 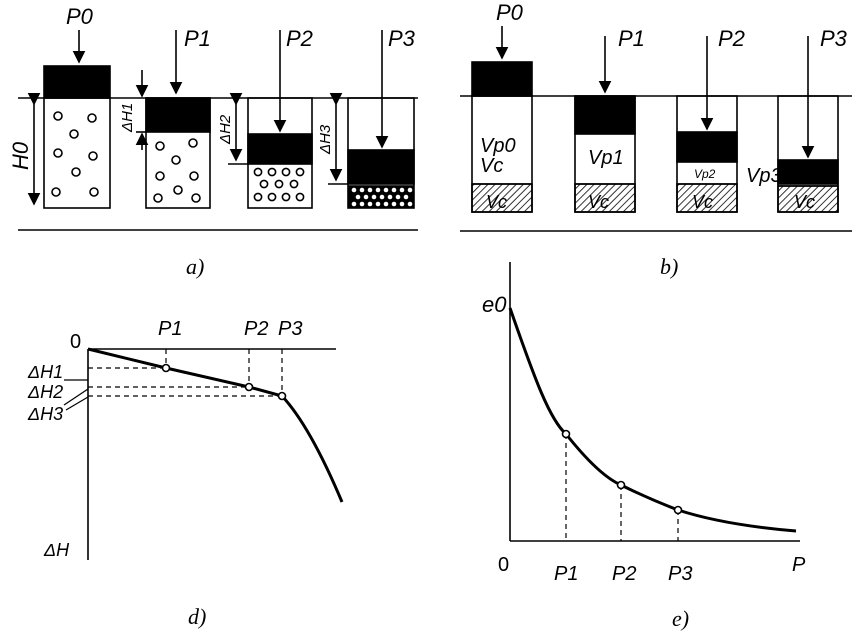 I want to click on caption-d: d), so click(x=197, y=616).